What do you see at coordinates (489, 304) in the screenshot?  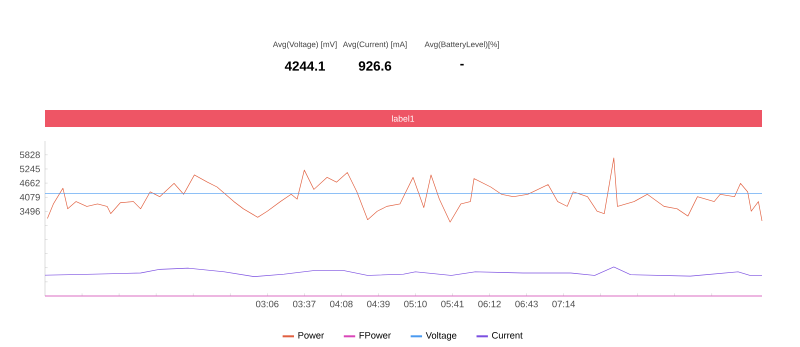 I see `x-tick-label: 06:12` at bounding box center [489, 304].